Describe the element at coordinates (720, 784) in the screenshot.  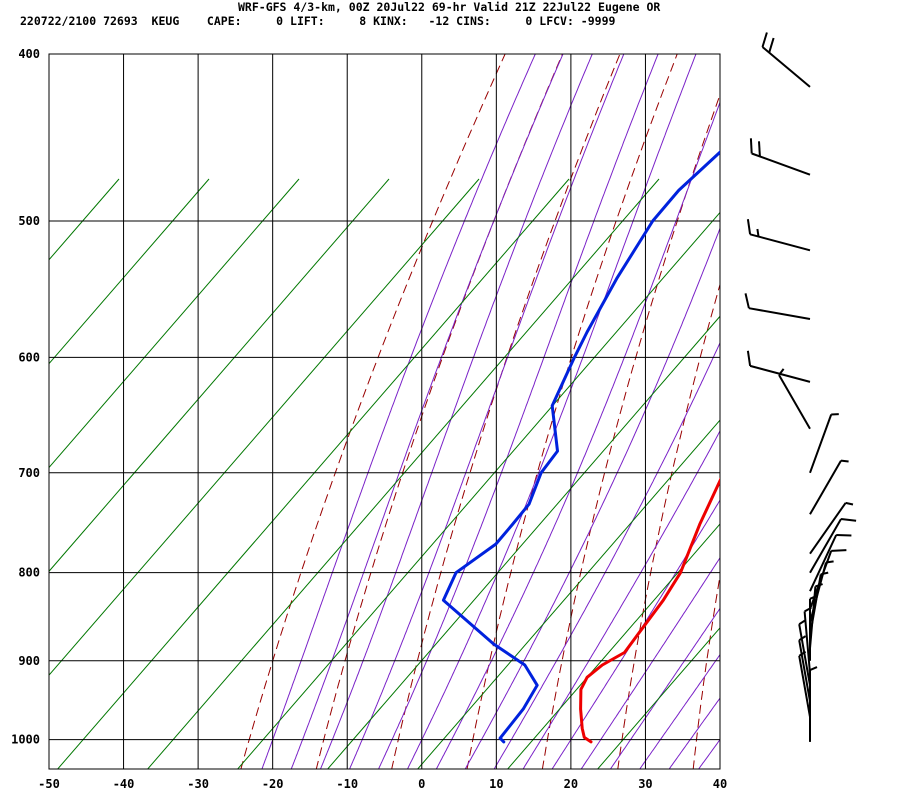
I see `x-tick-label: 40` at that location.